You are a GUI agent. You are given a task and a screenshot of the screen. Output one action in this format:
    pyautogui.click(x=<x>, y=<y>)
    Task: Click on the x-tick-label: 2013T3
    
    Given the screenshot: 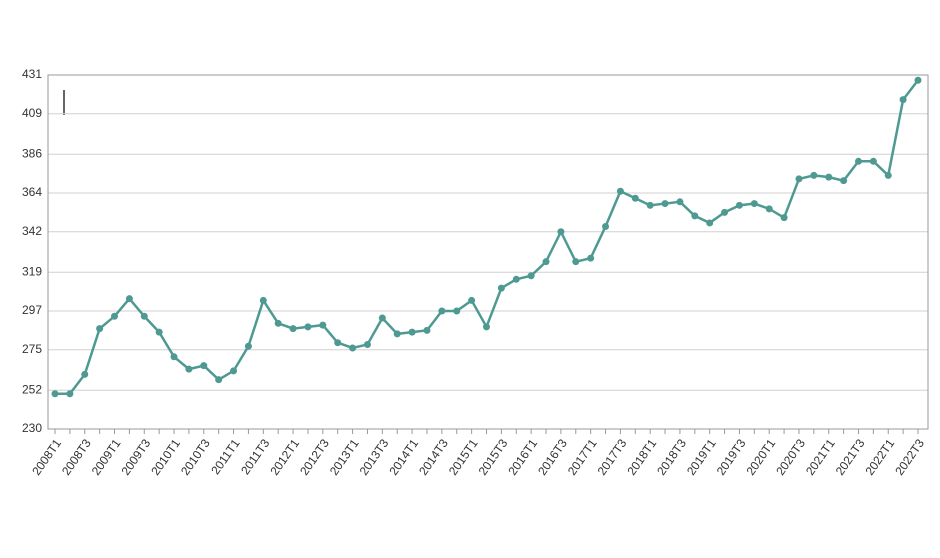 What is the action you would take?
    pyautogui.click(x=374, y=457)
    